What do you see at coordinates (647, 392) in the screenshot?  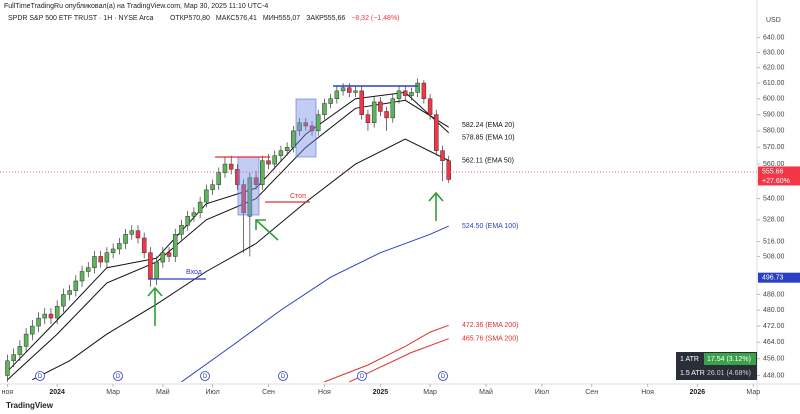 I see `x-tick-label: Ноя` at bounding box center [647, 392].